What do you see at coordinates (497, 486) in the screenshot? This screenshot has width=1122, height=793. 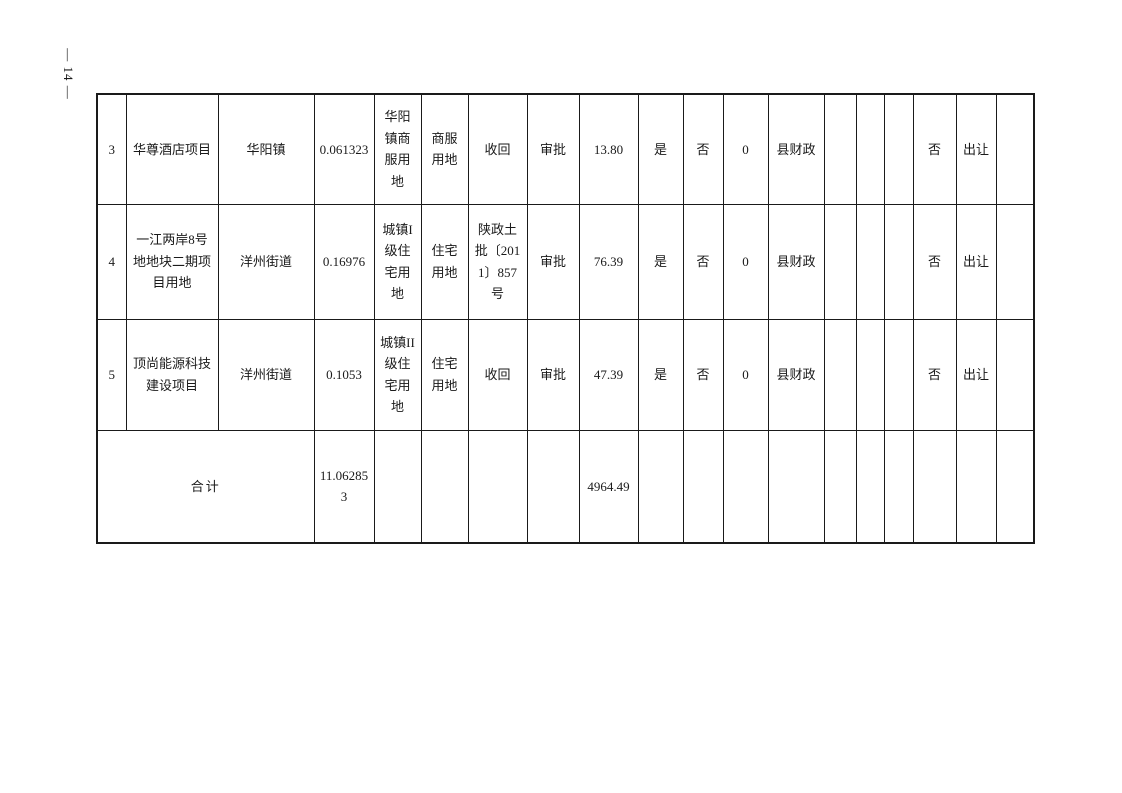 I see `cell-col7` at bounding box center [497, 486].